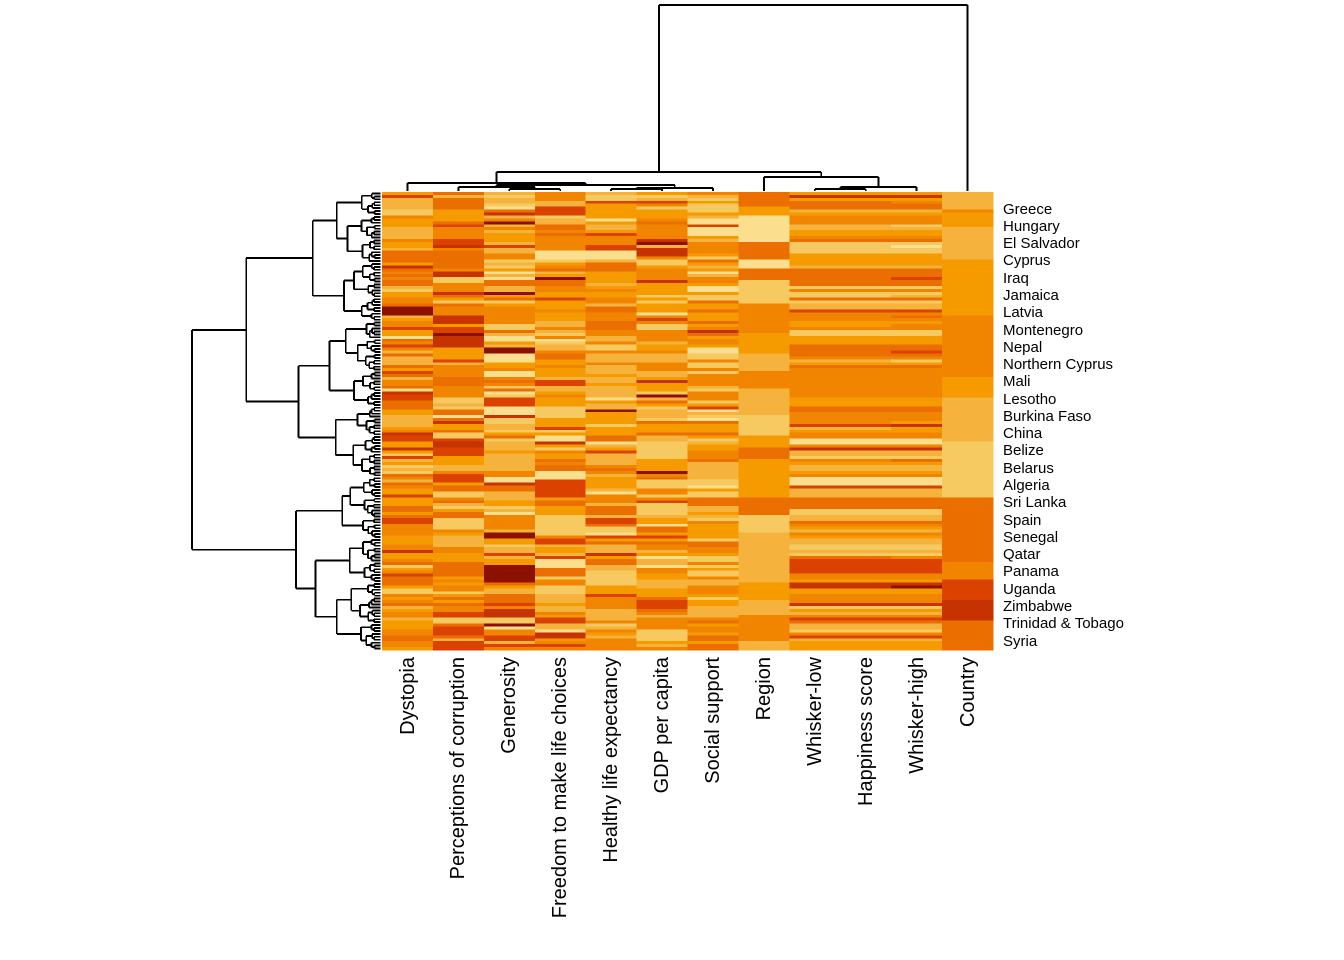  Describe the element at coordinates (967, 692) in the screenshot. I see `column-label: Country` at that location.